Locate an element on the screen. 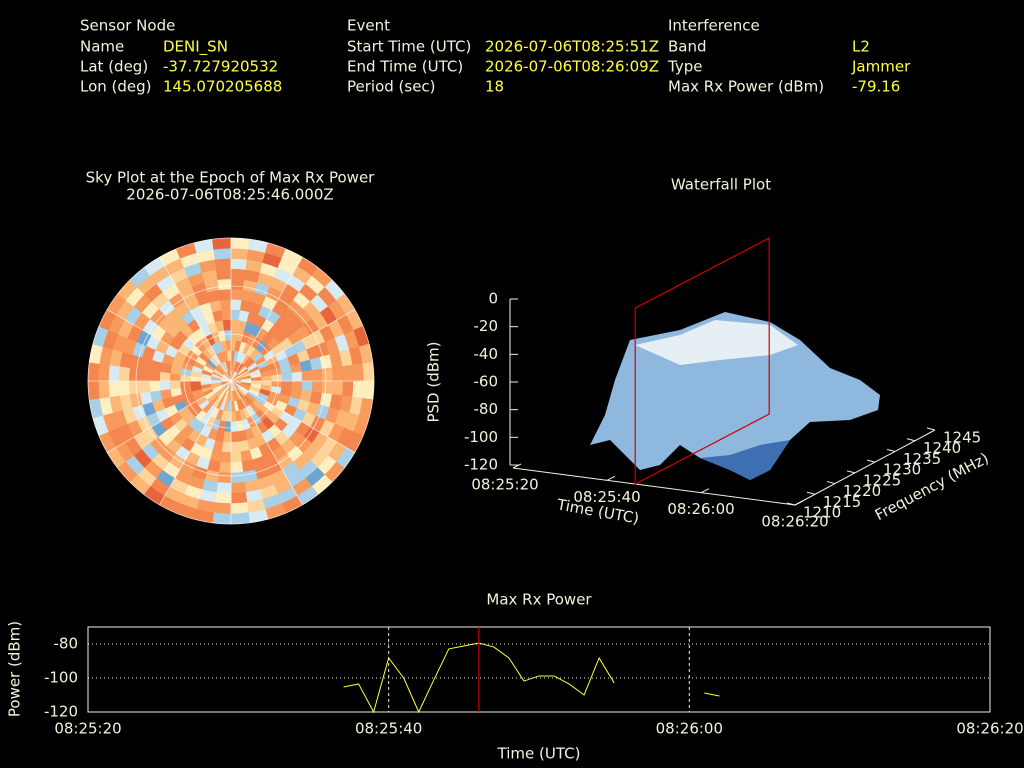 The height and width of the screenshot is (768, 1024). y-axis is located at coordinates (865, 467).